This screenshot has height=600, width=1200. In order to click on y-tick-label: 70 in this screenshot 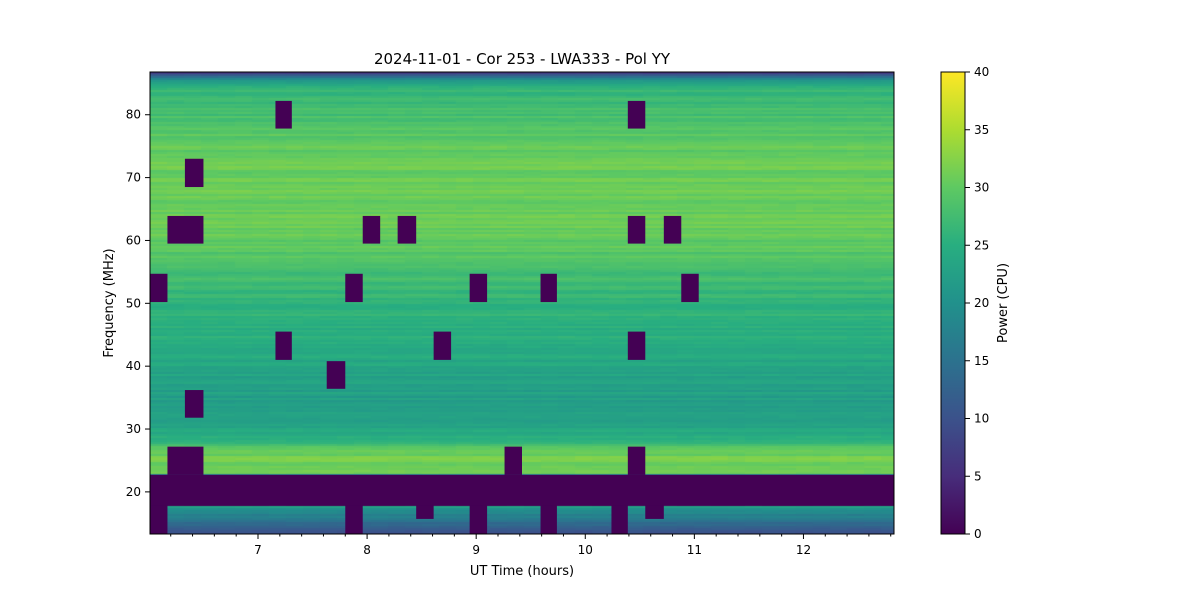, I will do `click(133, 178)`.